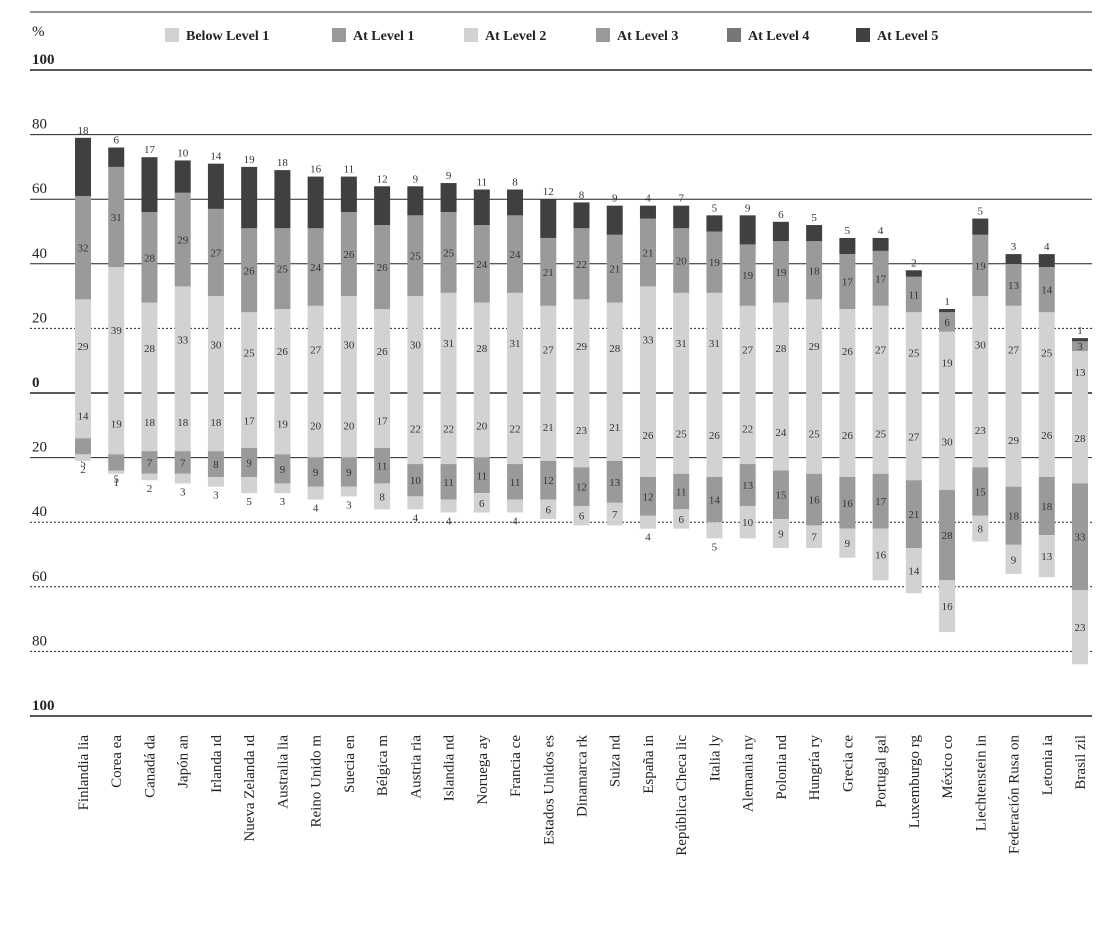 The width and height of the screenshot is (1099, 936). I want to click on data-label: 10, so click(748, 523).